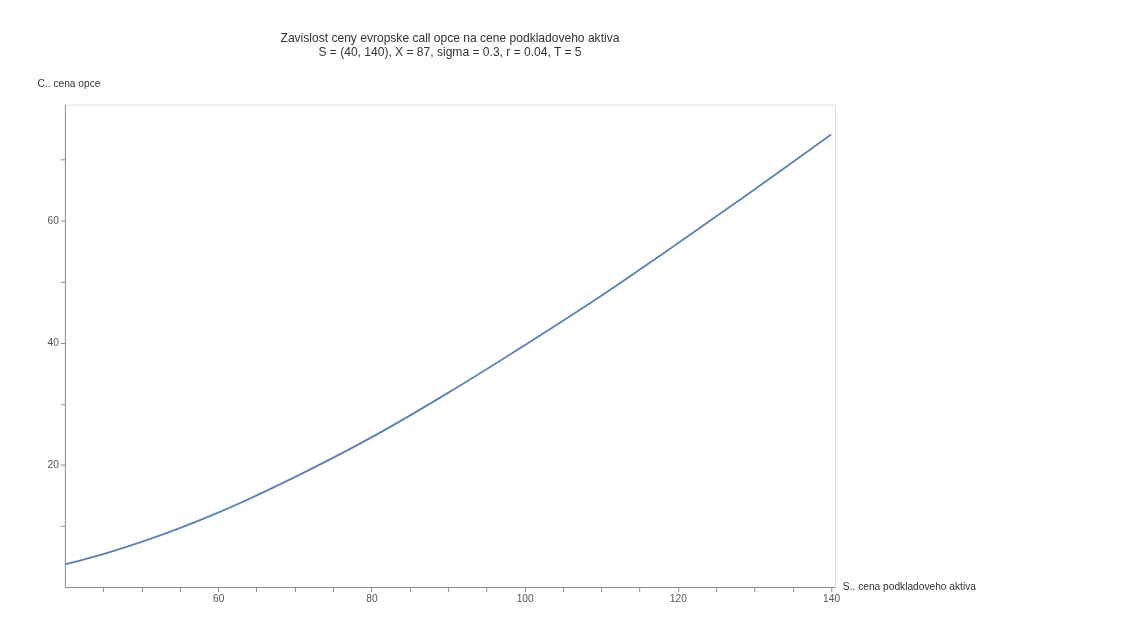 This screenshot has height=635, width=1143. Describe the element at coordinates (53, 465) in the screenshot. I see `y-tick-label: 20` at that location.